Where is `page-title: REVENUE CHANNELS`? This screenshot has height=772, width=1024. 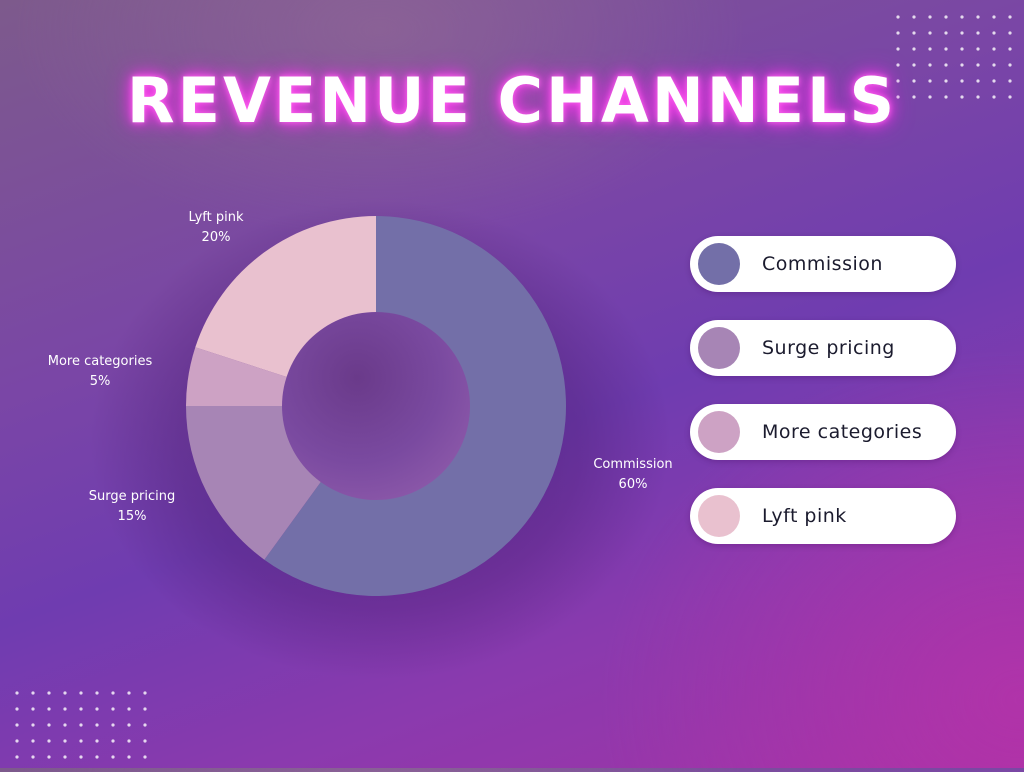 page-title: REVENUE CHANNELS is located at coordinates (512, 100).